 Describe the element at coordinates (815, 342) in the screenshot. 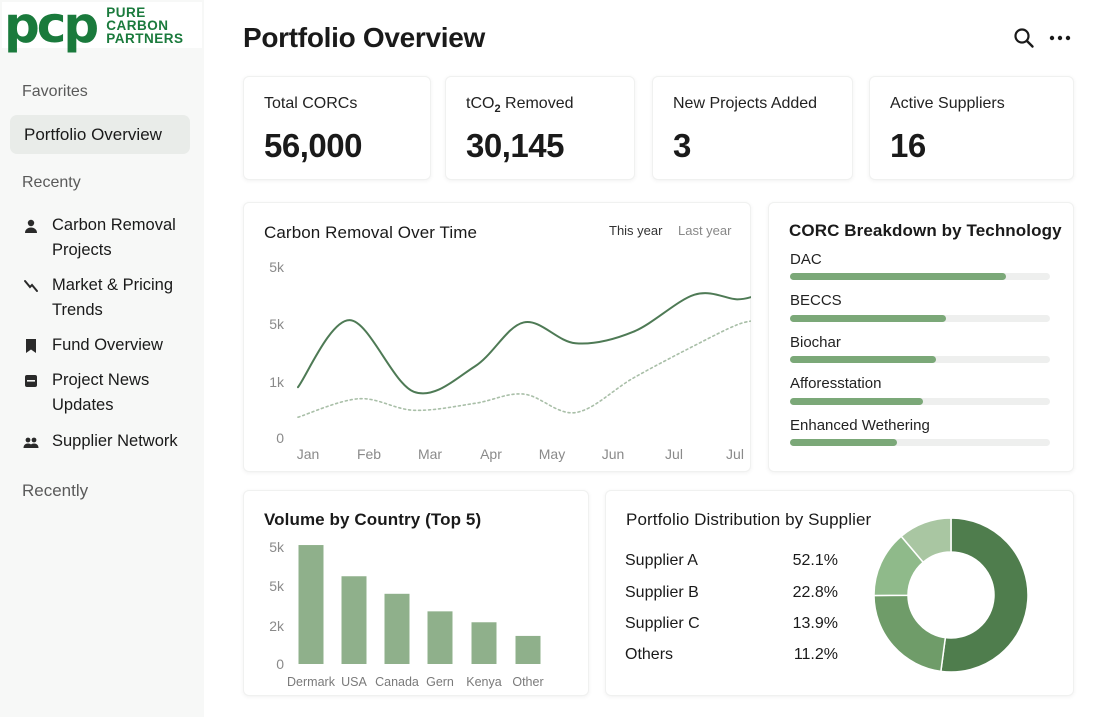

I see `tech-label: Biochar` at that location.